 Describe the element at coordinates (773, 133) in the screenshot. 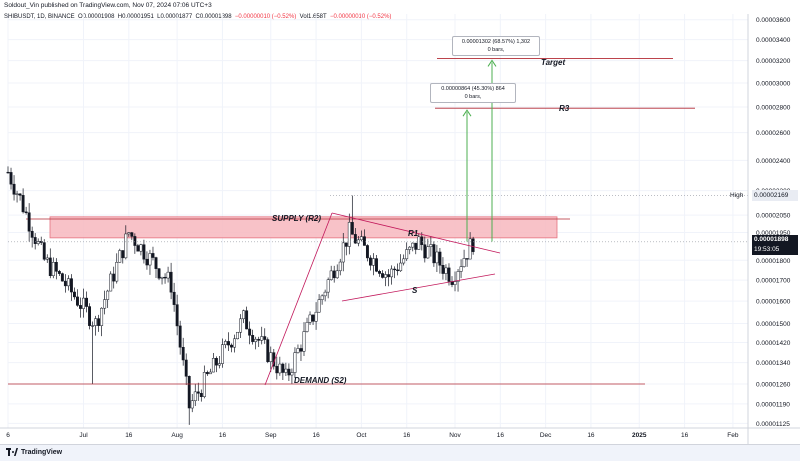

I see `price-tick-label: 0.00002600` at that location.